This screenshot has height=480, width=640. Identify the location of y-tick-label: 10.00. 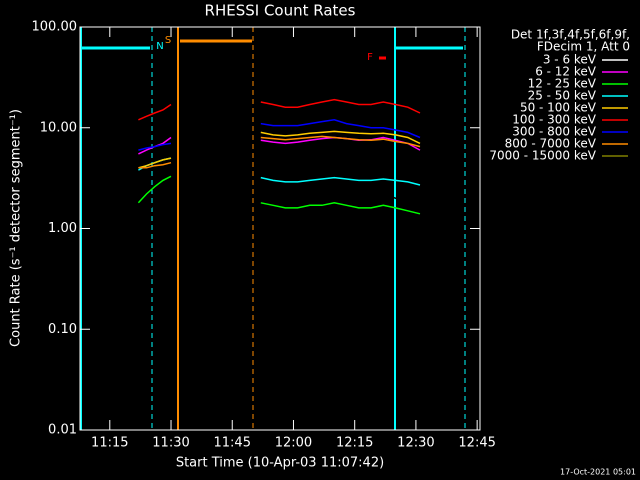
(58, 127).